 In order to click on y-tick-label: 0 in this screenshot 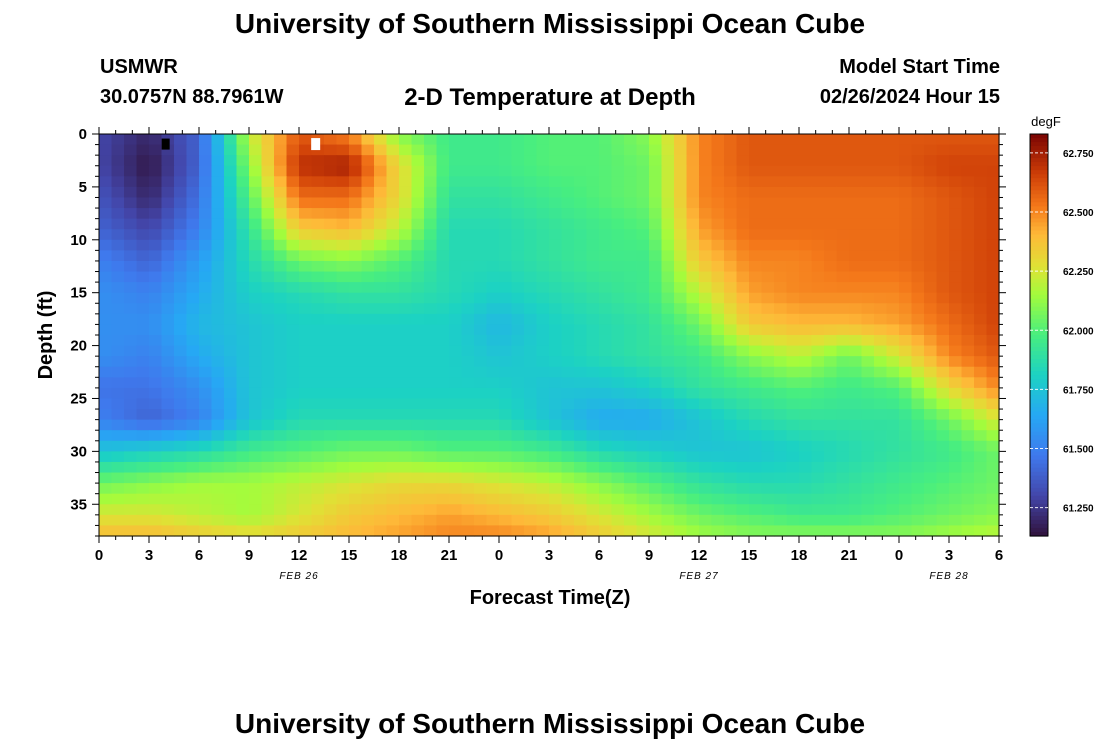, I will do `click(83, 134)`.